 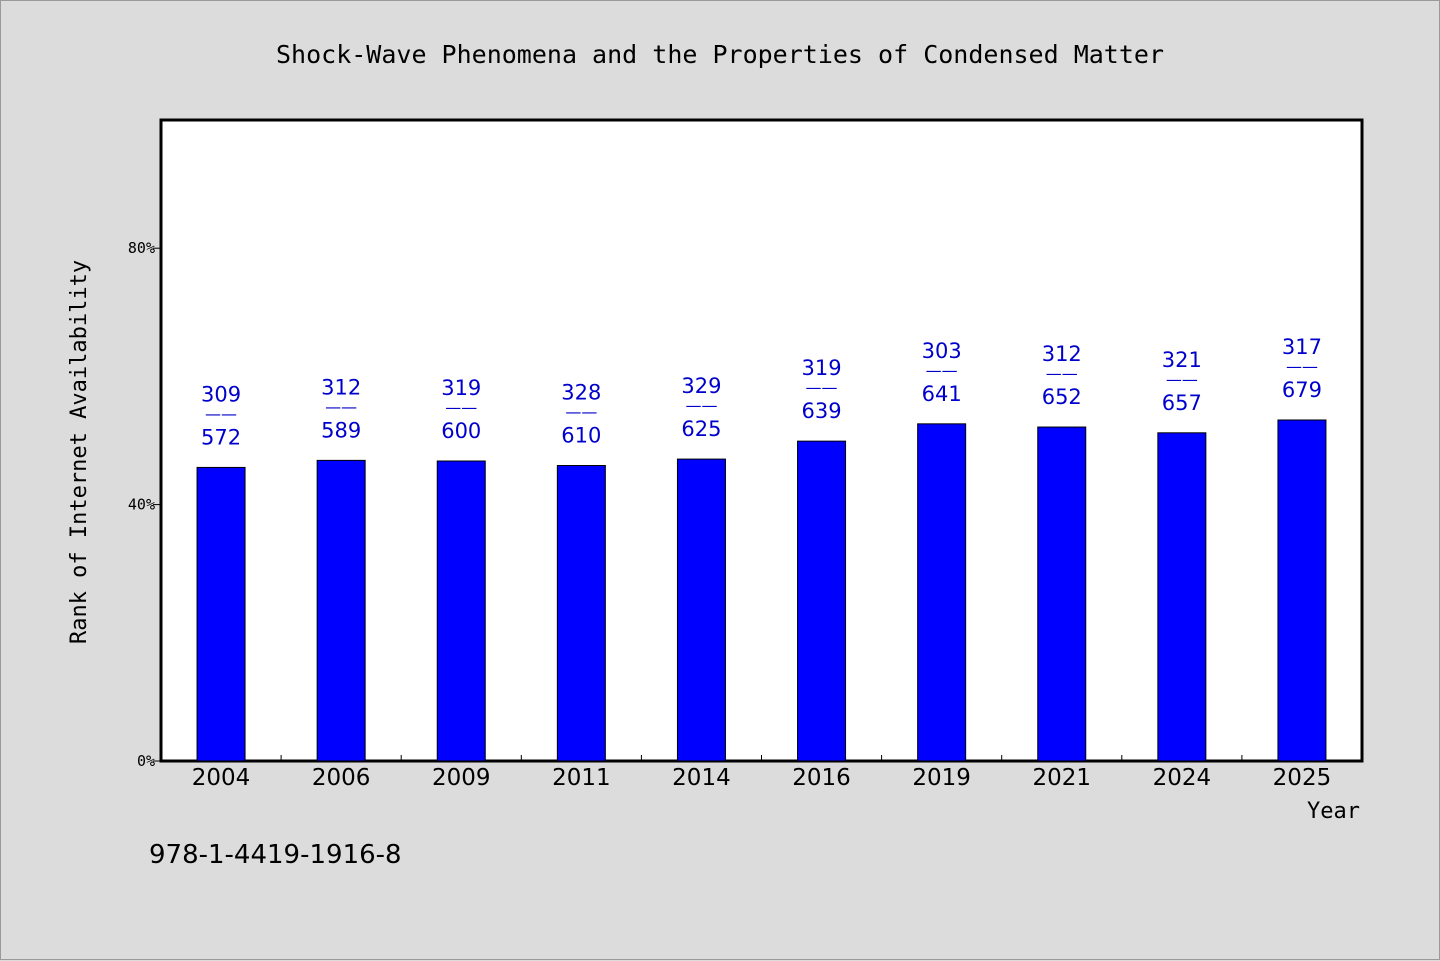 What do you see at coordinates (1302, 778) in the screenshot?
I see `x-tick-label: 2025` at bounding box center [1302, 778].